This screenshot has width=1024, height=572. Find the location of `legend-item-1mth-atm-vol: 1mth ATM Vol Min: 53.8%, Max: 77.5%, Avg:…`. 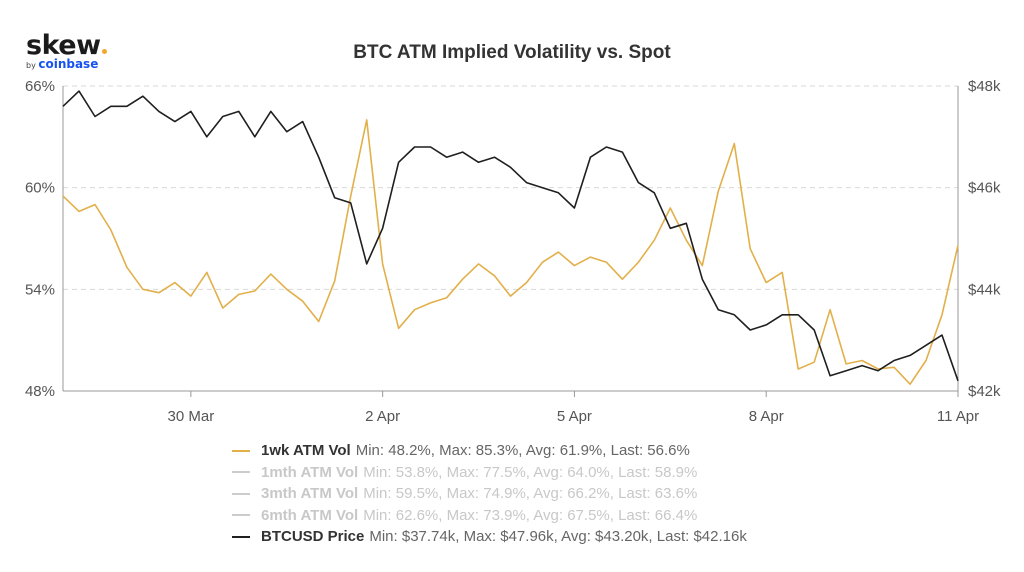

legend-item-1mth-atm-vol: 1mth ATM Vol Min: 53.8%, Max: 77.5%, Avg:… is located at coordinates (489, 473).